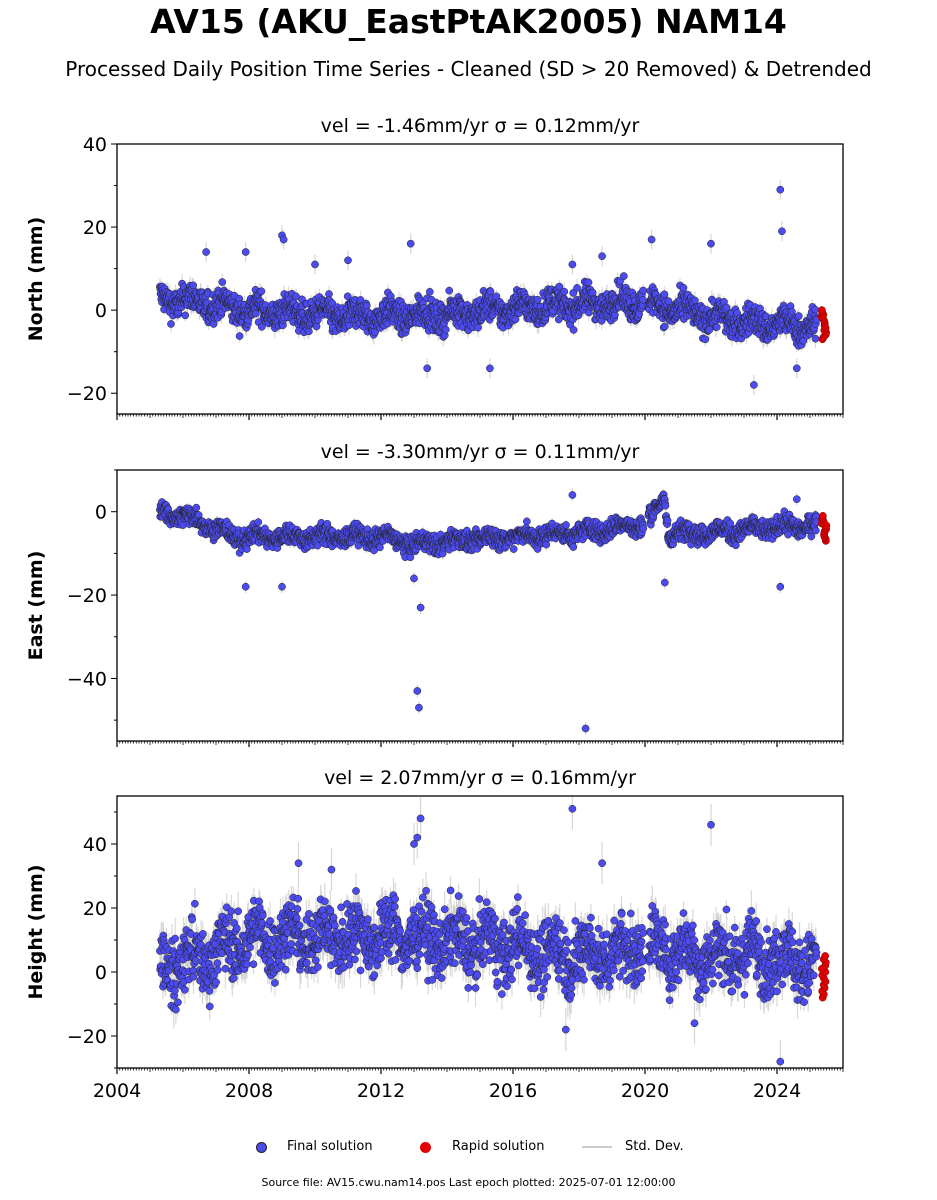 The image size is (937, 1200). Describe the element at coordinates (95, 145) in the screenshot. I see `y-tick-label: 40` at that location.